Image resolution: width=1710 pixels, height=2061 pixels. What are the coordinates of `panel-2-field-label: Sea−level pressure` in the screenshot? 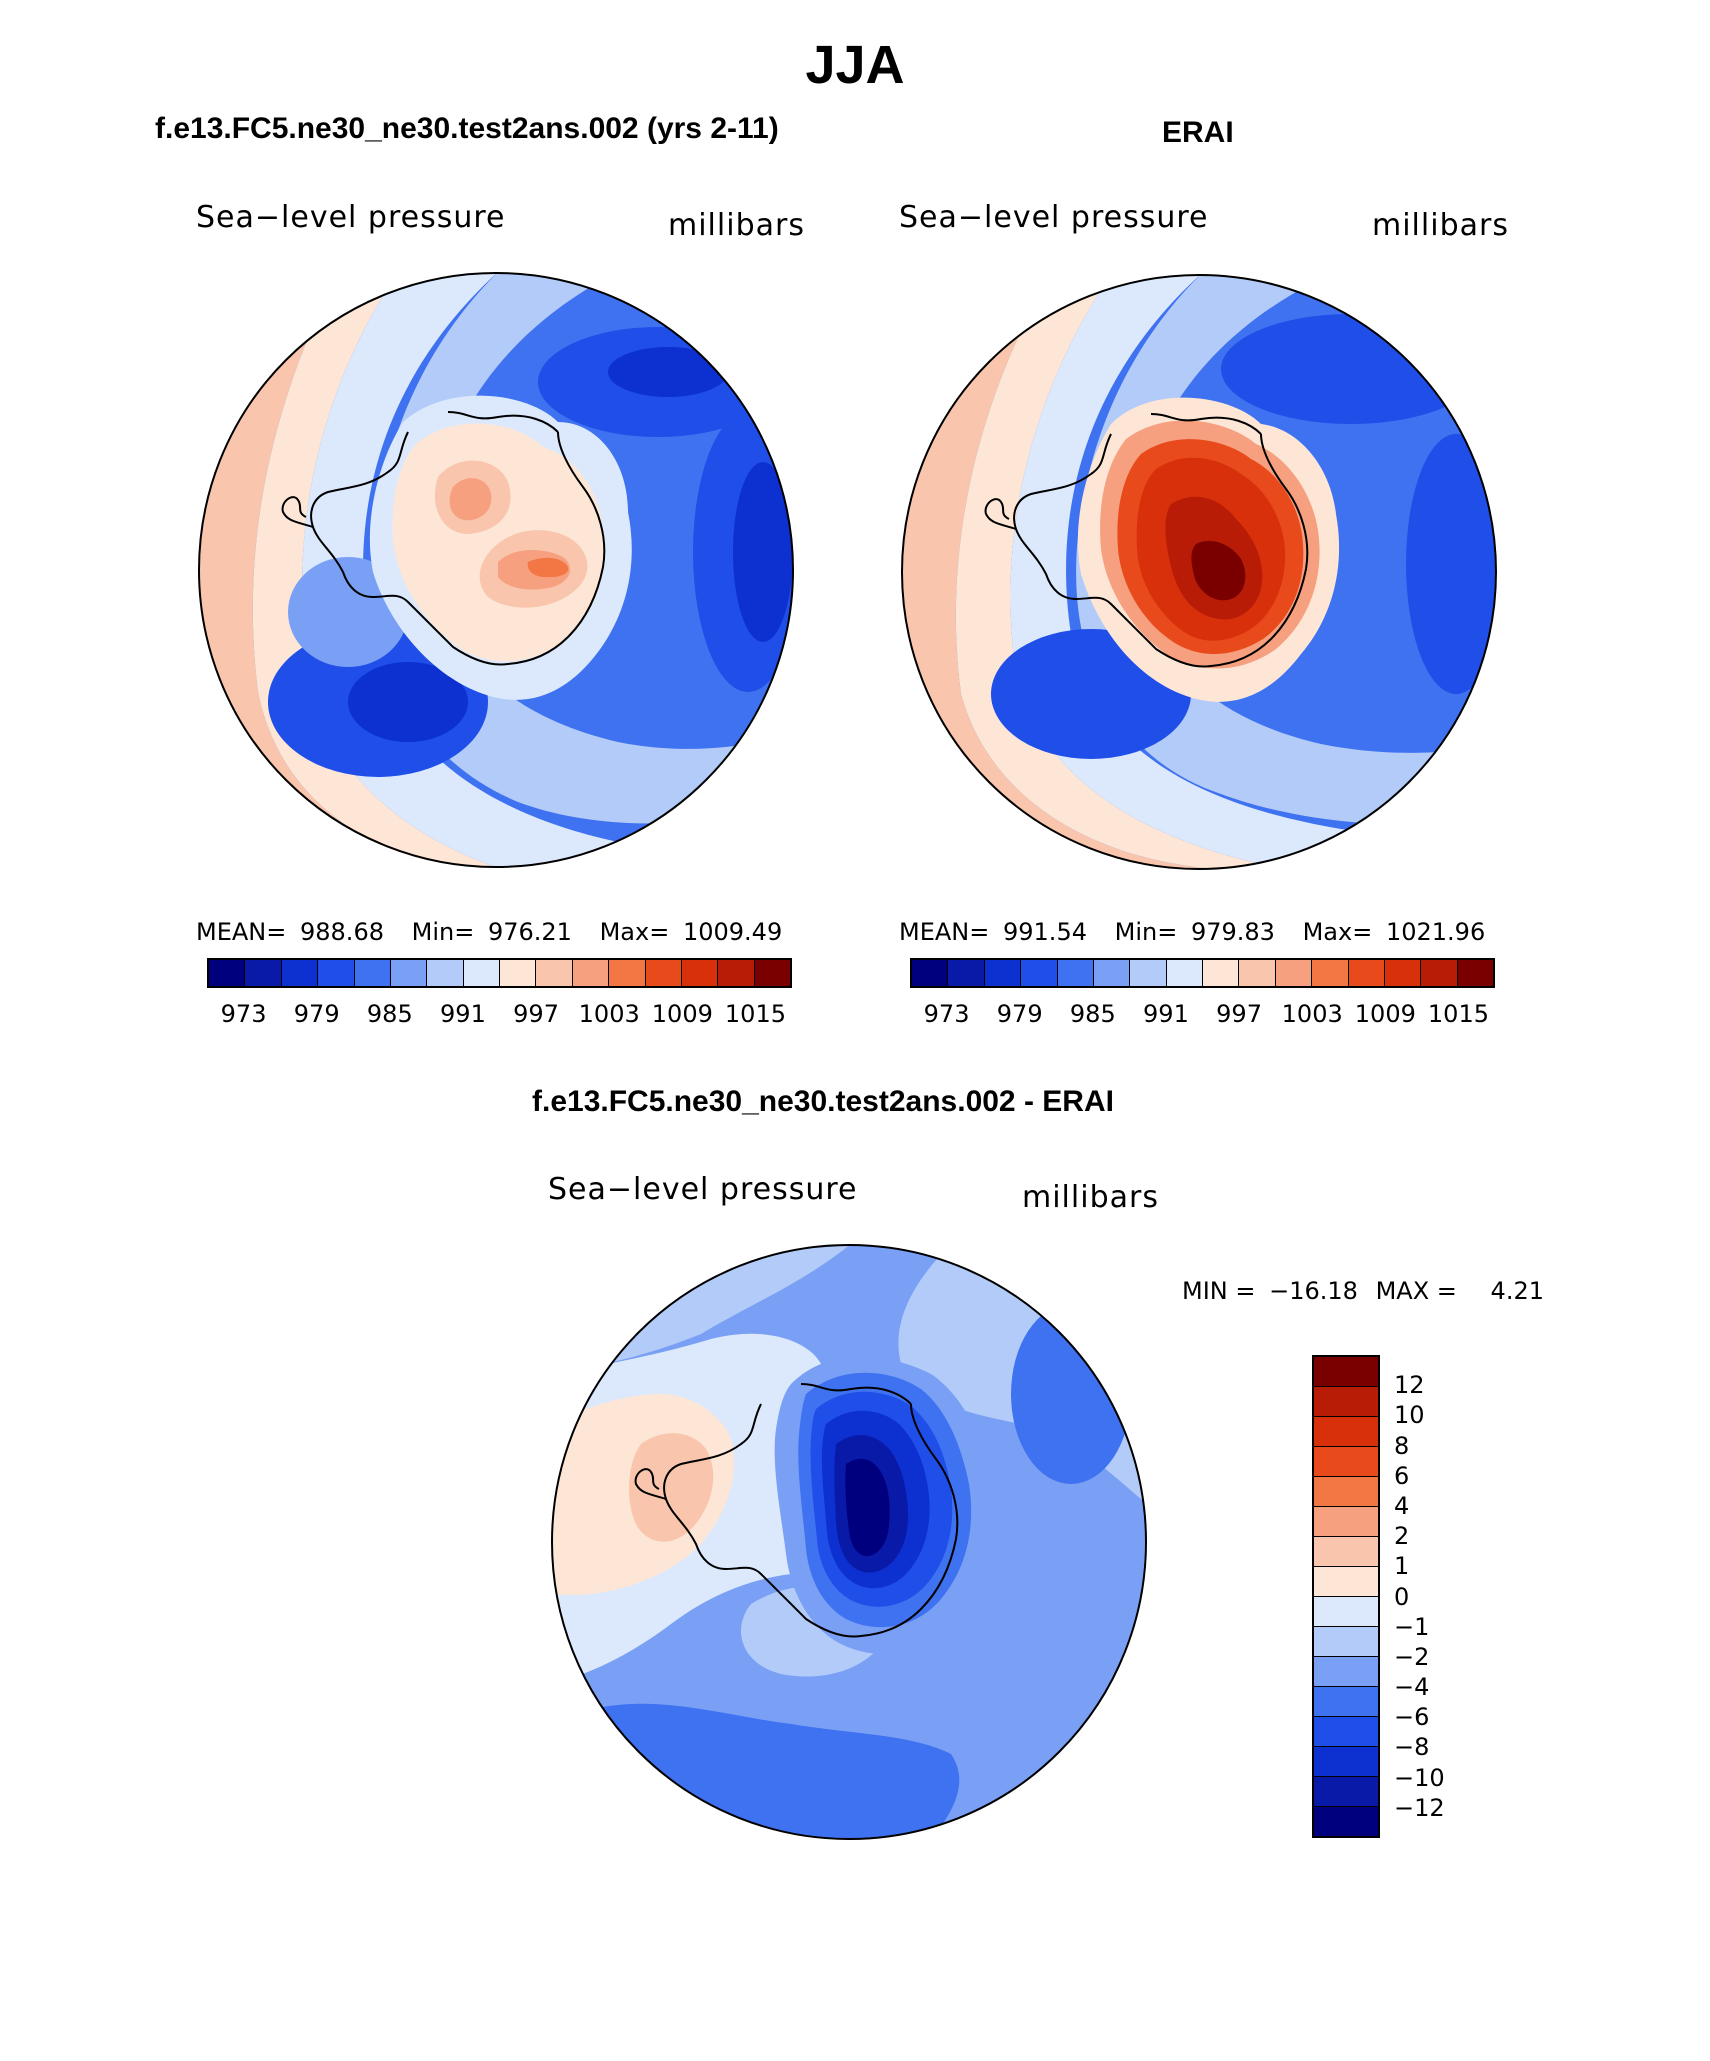 It's located at (1054, 217).